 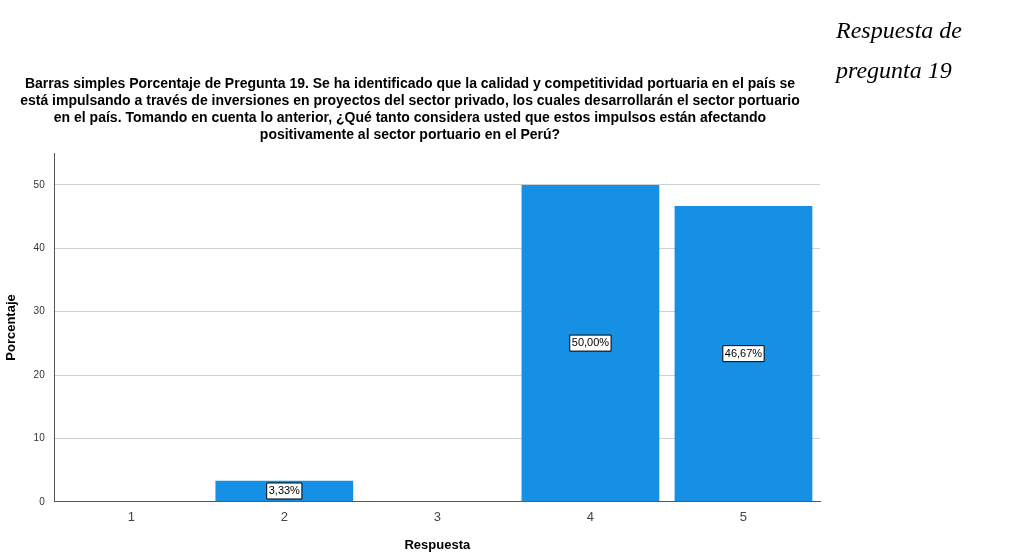 What do you see at coordinates (39, 184) in the screenshot?
I see `y-tick-label: 50` at bounding box center [39, 184].